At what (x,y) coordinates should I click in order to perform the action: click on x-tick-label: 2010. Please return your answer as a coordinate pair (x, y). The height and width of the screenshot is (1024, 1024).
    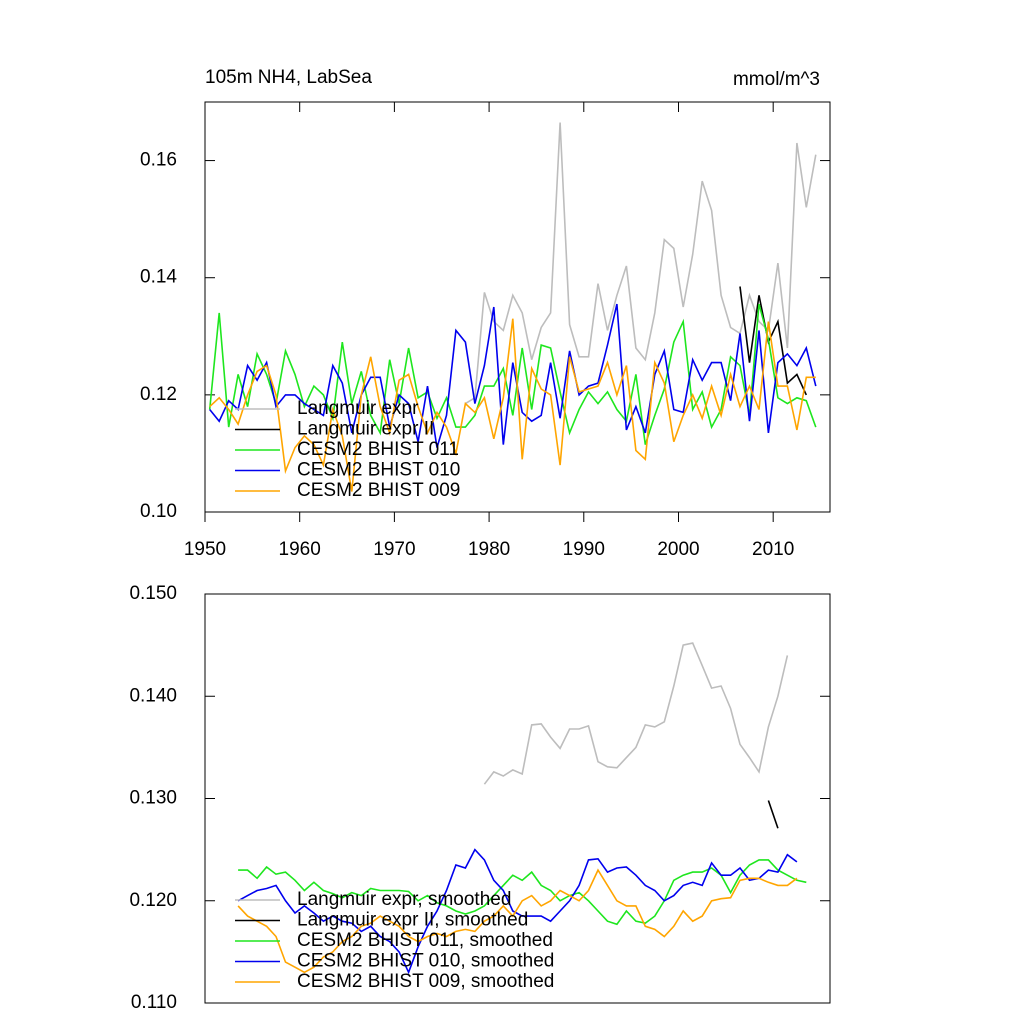
    Looking at the image, I should click on (773, 549).